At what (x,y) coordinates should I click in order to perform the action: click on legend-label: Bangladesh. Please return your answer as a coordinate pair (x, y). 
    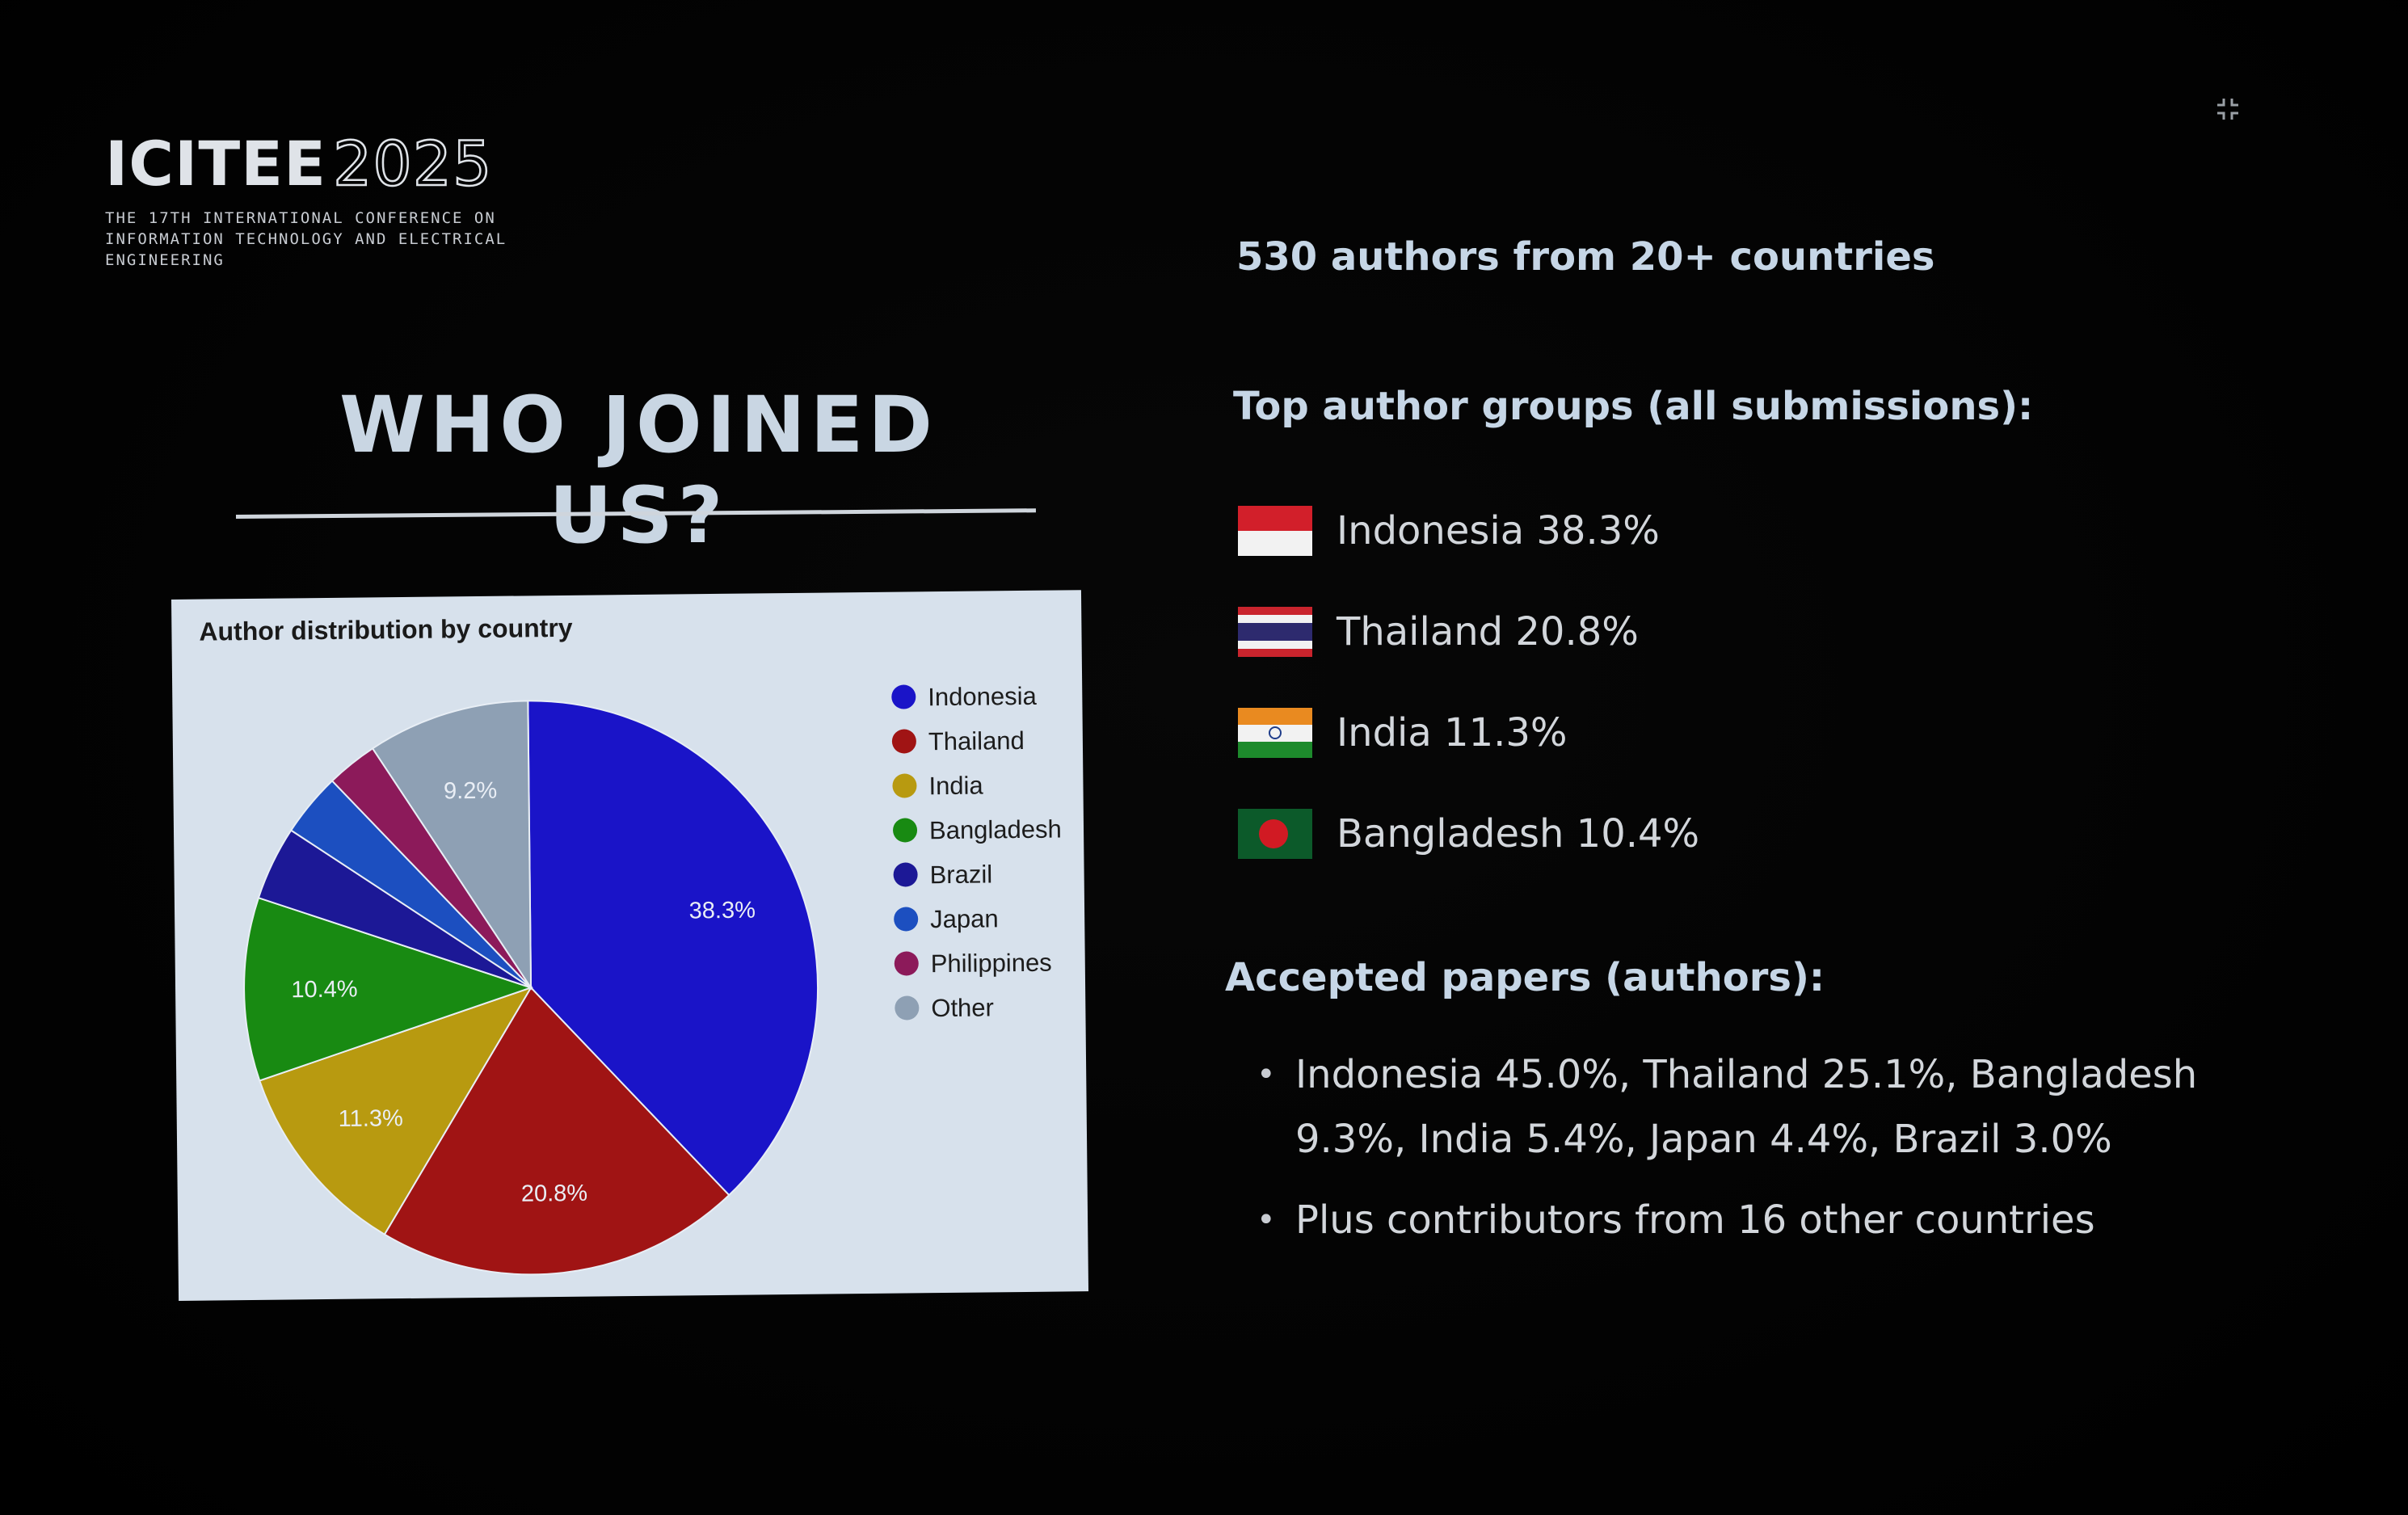
    Looking at the image, I should click on (995, 829).